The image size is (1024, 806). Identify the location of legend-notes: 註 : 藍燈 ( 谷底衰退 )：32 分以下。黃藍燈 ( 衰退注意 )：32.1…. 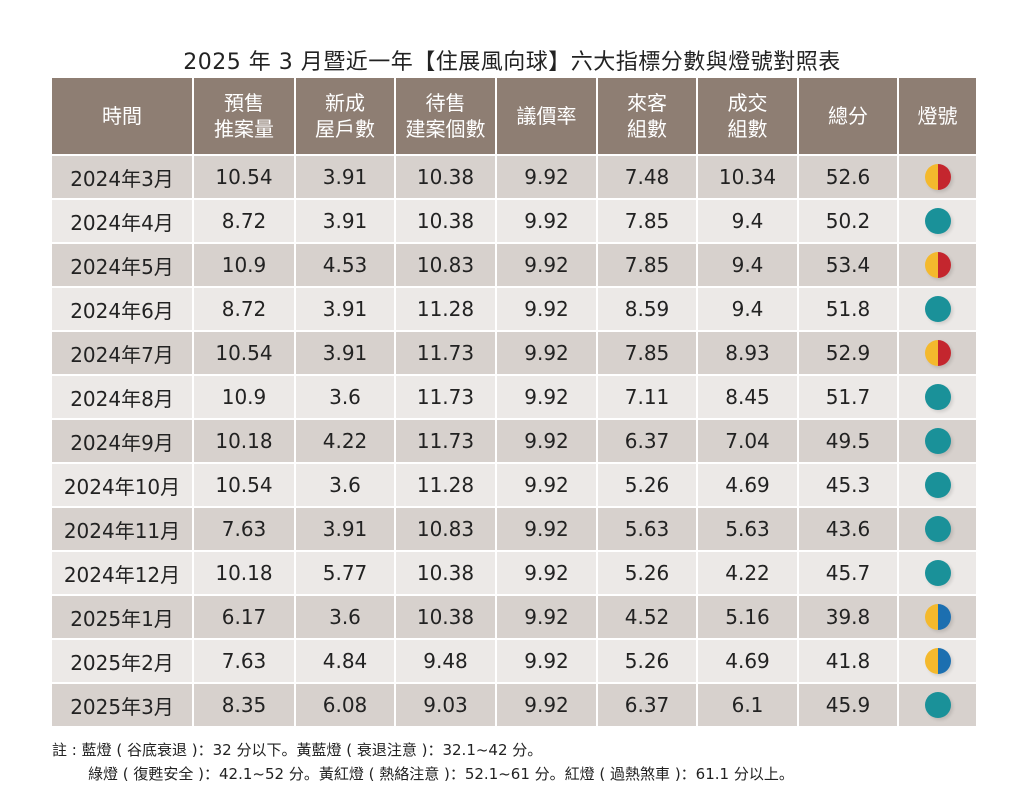
(423, 762).